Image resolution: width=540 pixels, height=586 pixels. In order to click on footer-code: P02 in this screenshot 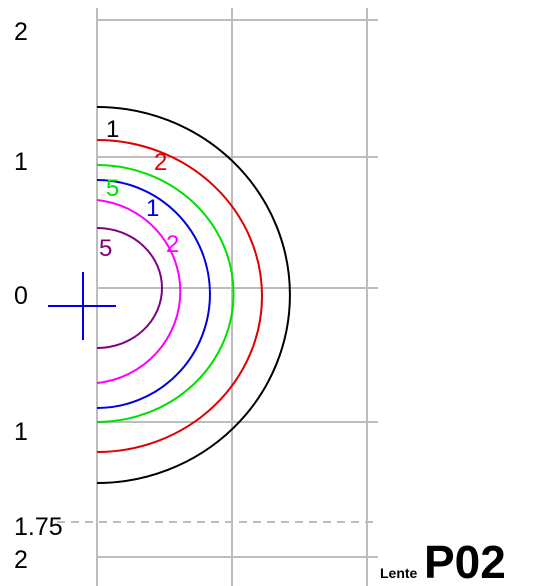, I will do `click(465, 561)`.